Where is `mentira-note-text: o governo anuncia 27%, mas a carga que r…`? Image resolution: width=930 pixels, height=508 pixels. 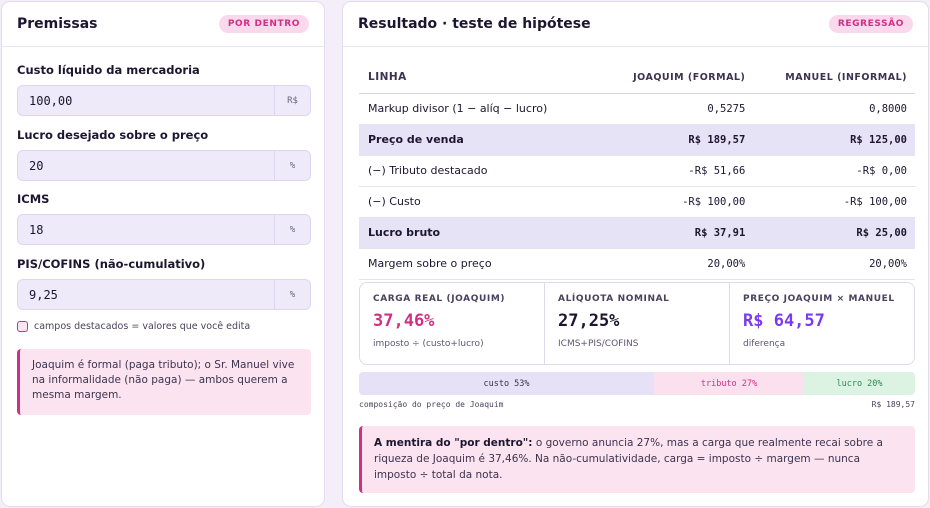
mentira-note-text: o governo anuncia 27%, mas a carga que r… is located at coordinates (628, 459).